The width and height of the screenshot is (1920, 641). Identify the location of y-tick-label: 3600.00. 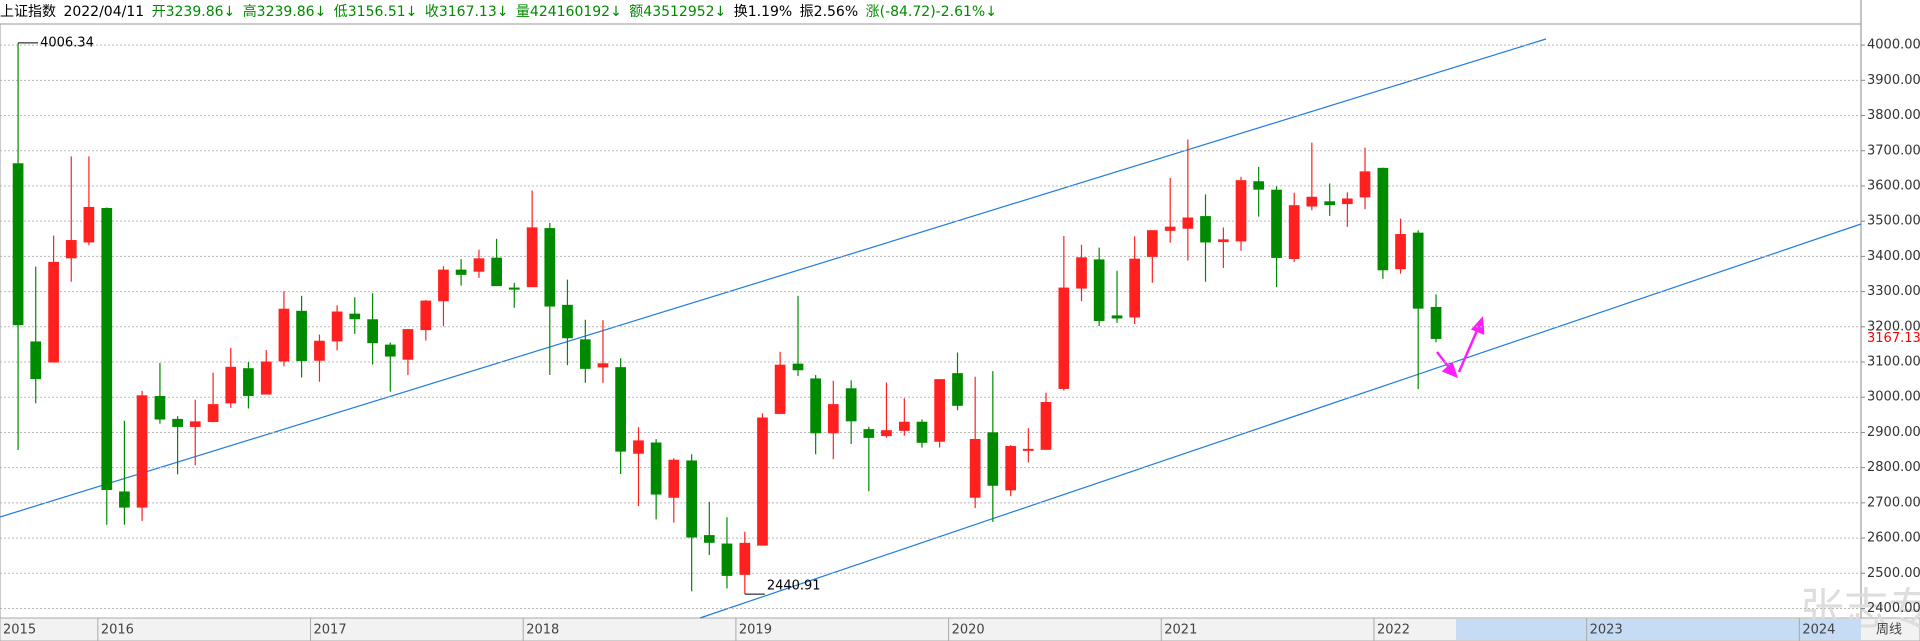
(1893, 185).